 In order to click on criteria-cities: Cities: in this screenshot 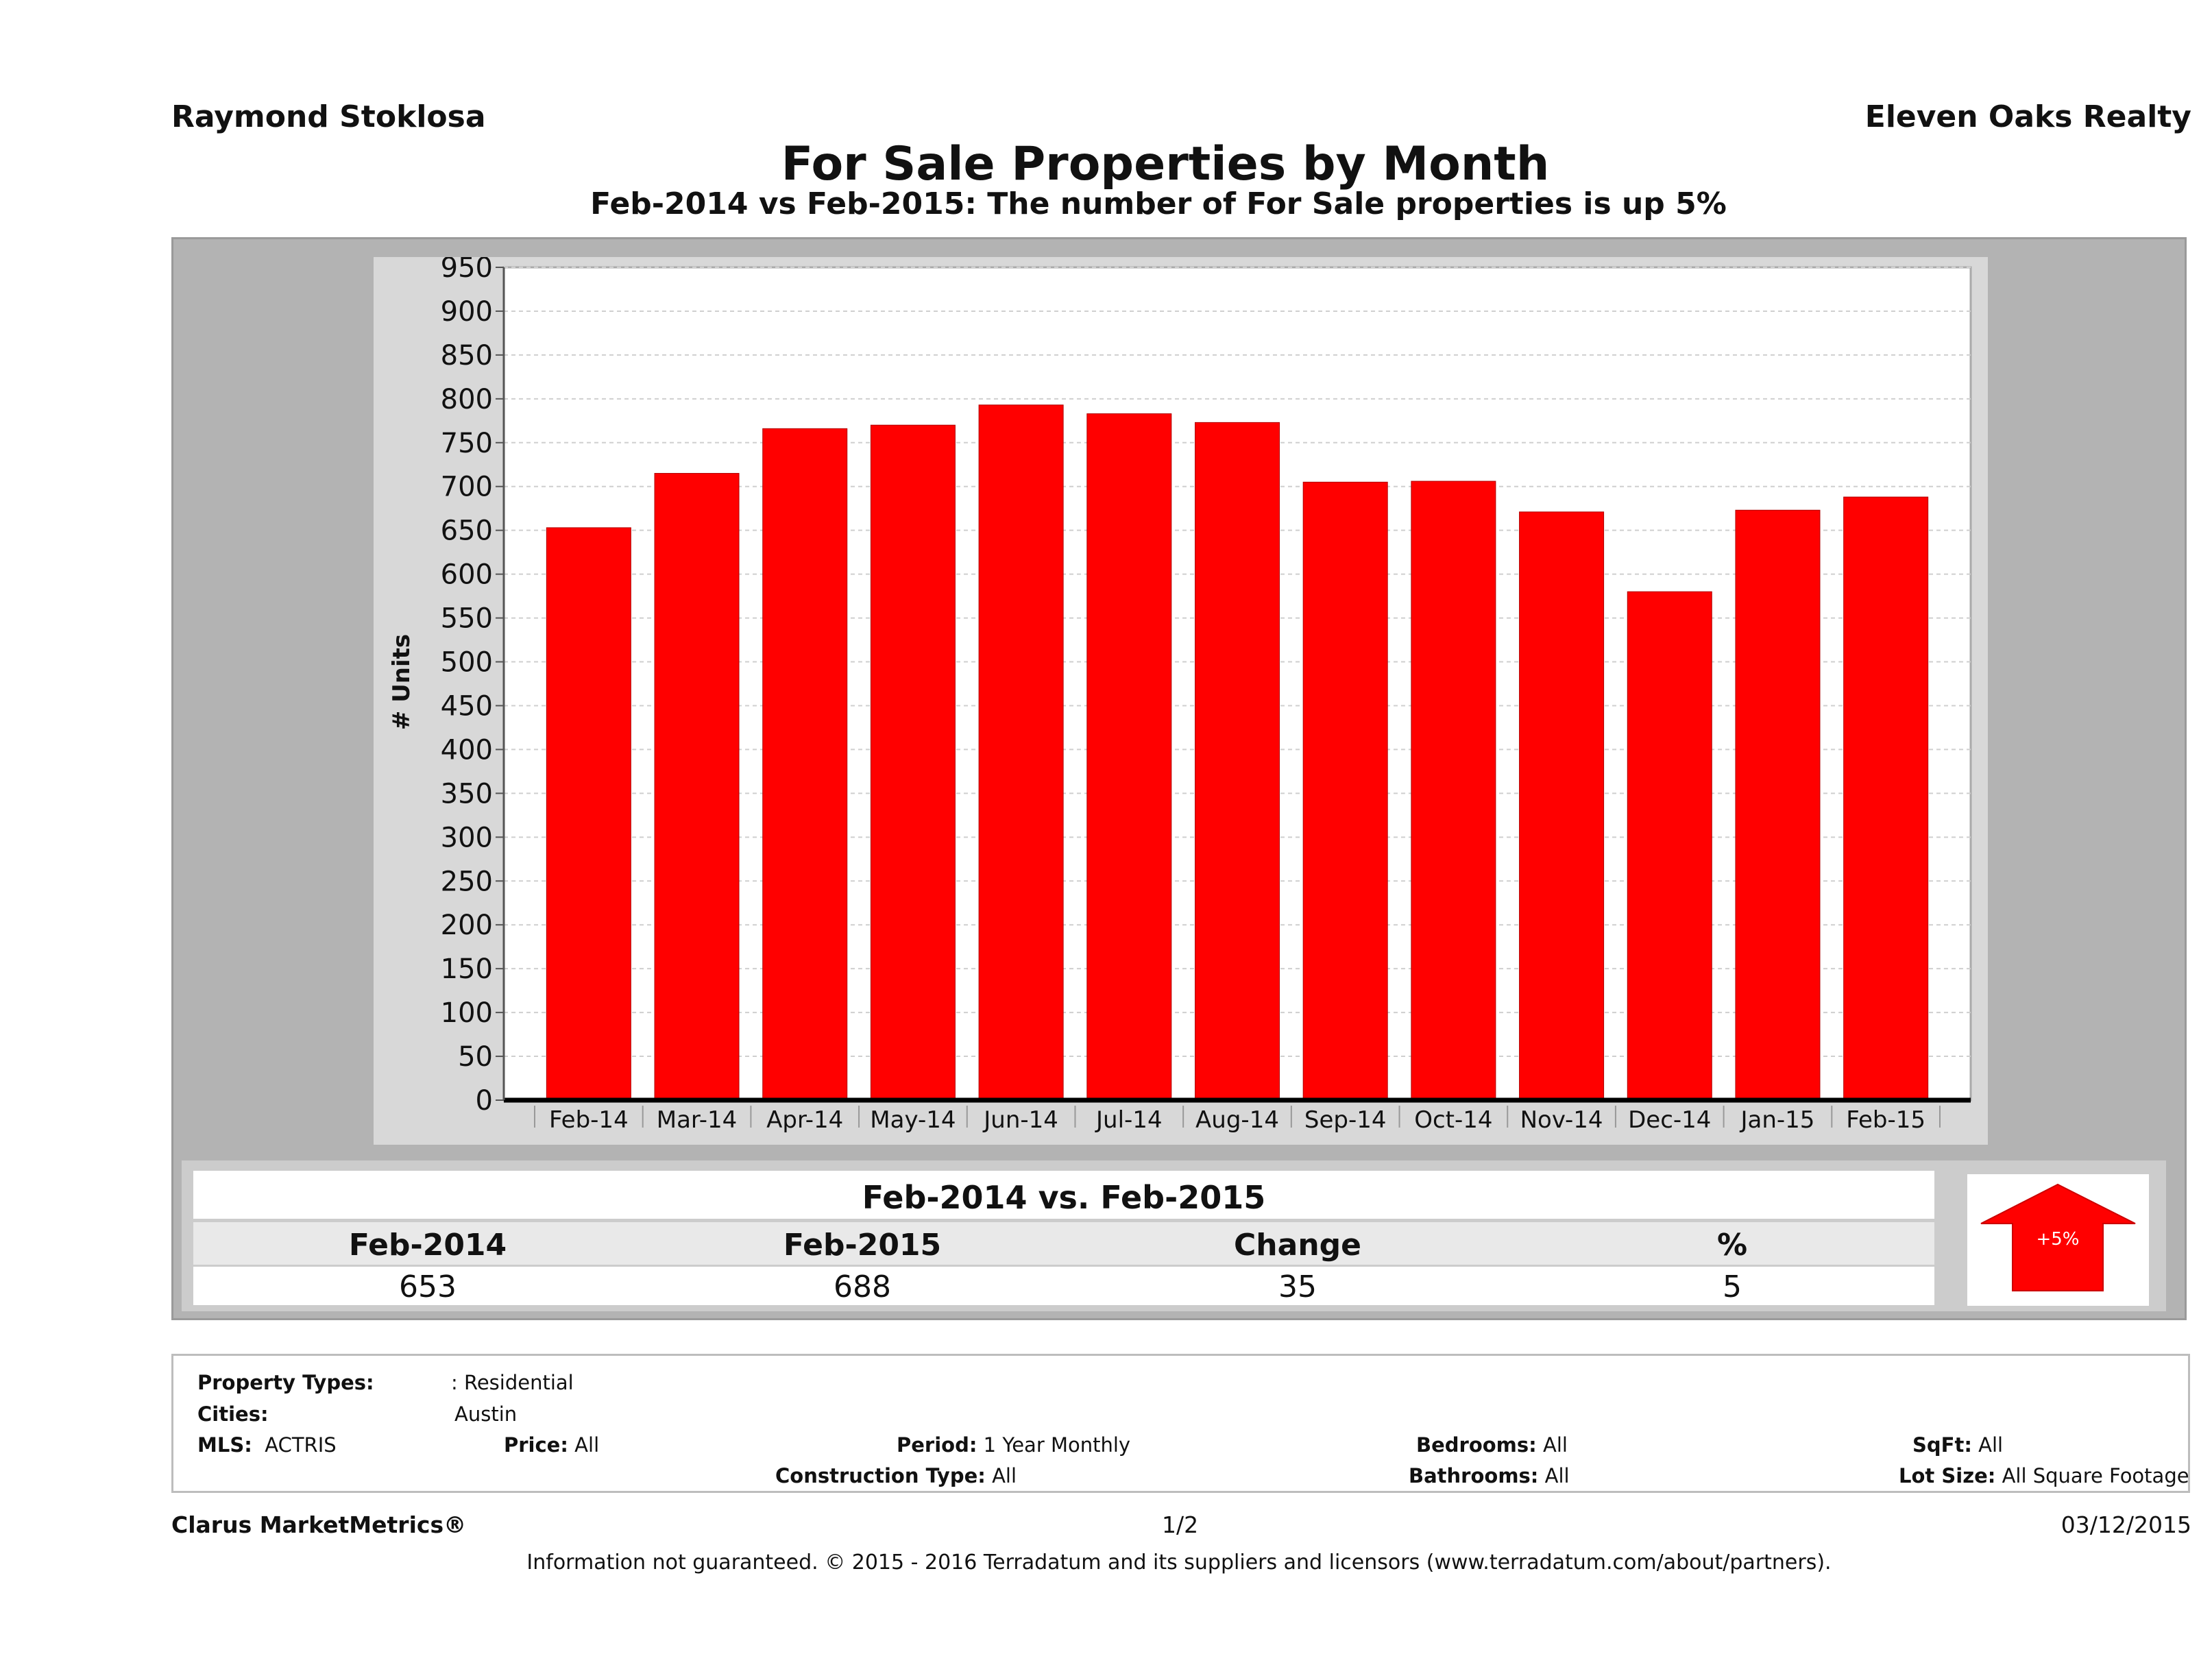, I will do `click(233, 1414)`.